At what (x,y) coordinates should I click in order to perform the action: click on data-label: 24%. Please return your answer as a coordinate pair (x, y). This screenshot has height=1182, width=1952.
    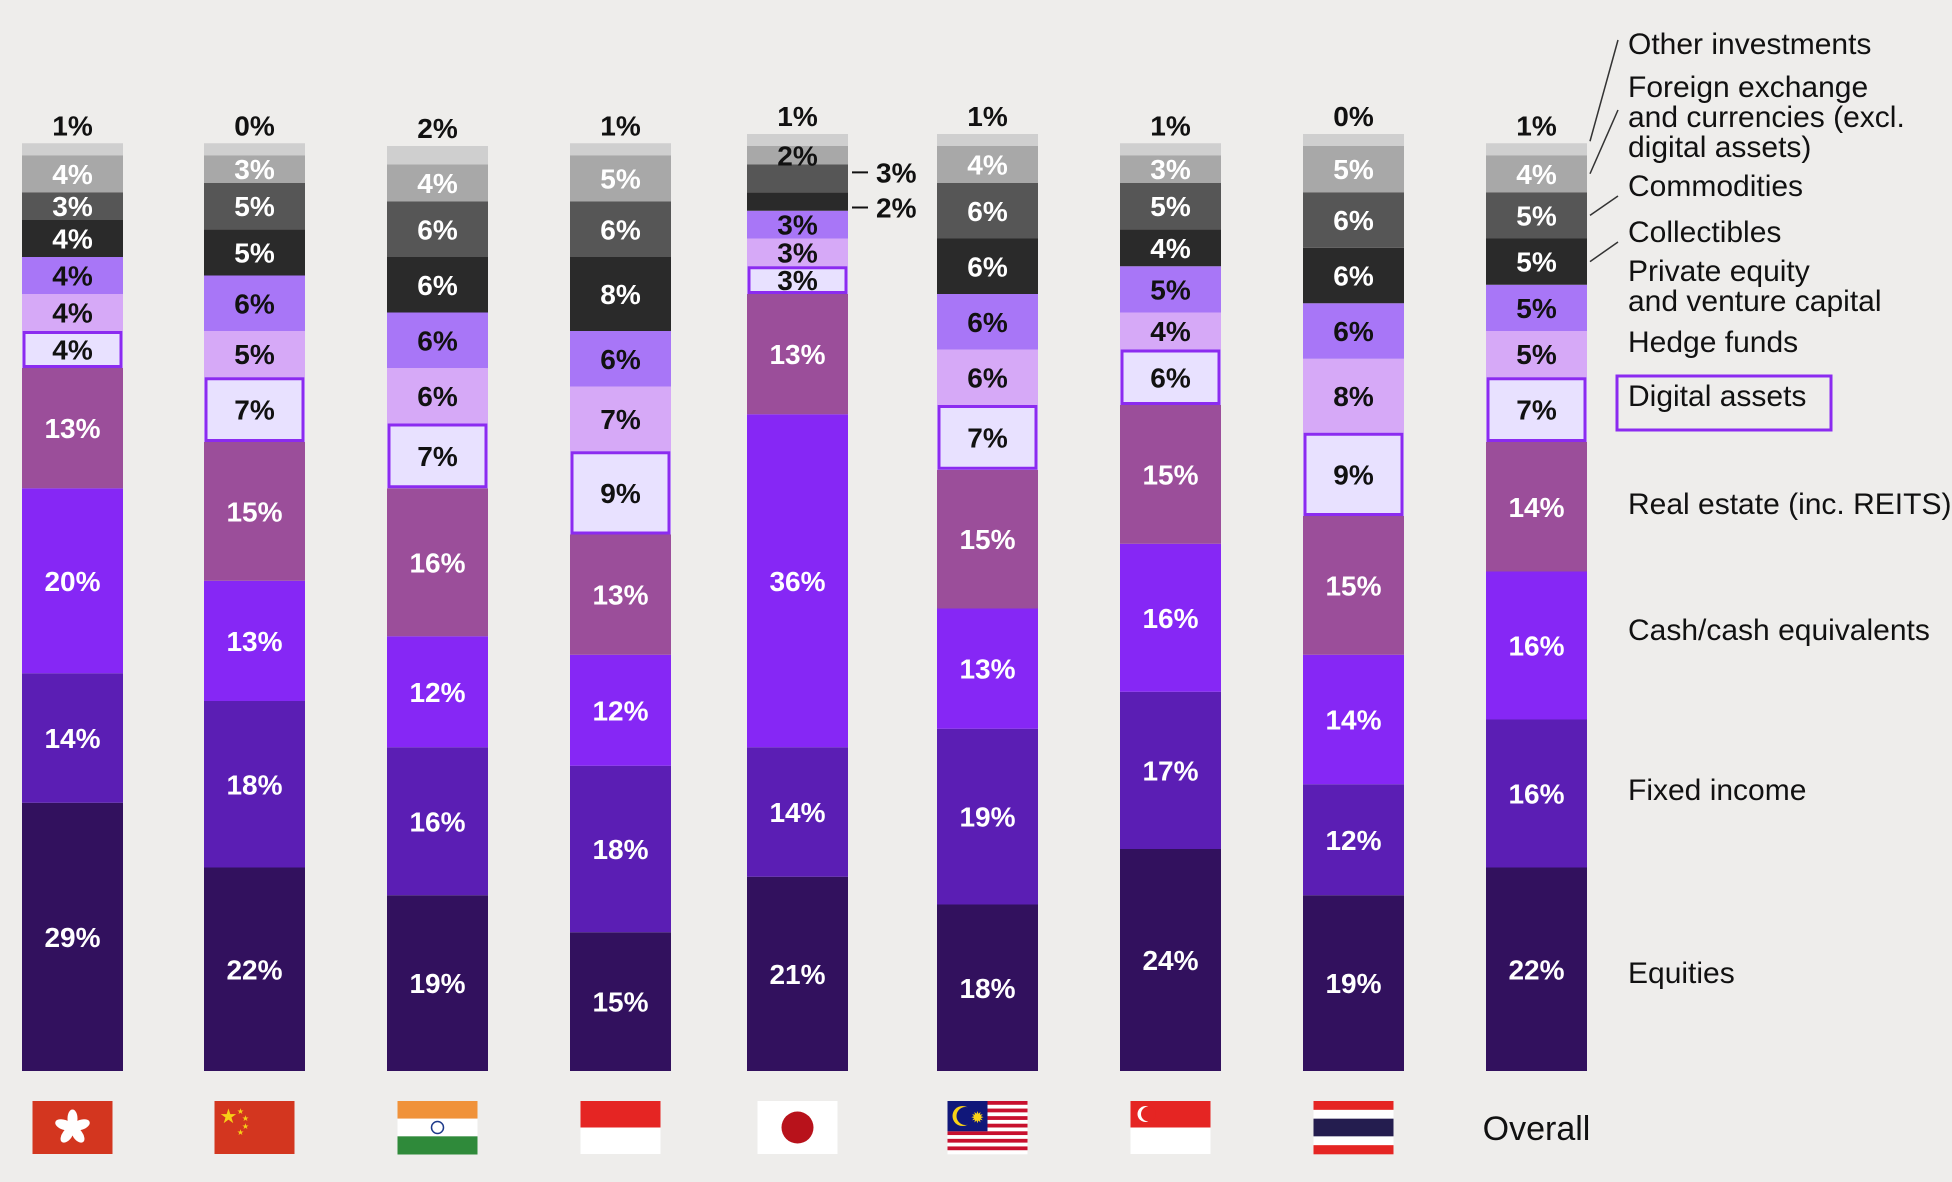
    Looking at the image, I should click on (1170, 960).